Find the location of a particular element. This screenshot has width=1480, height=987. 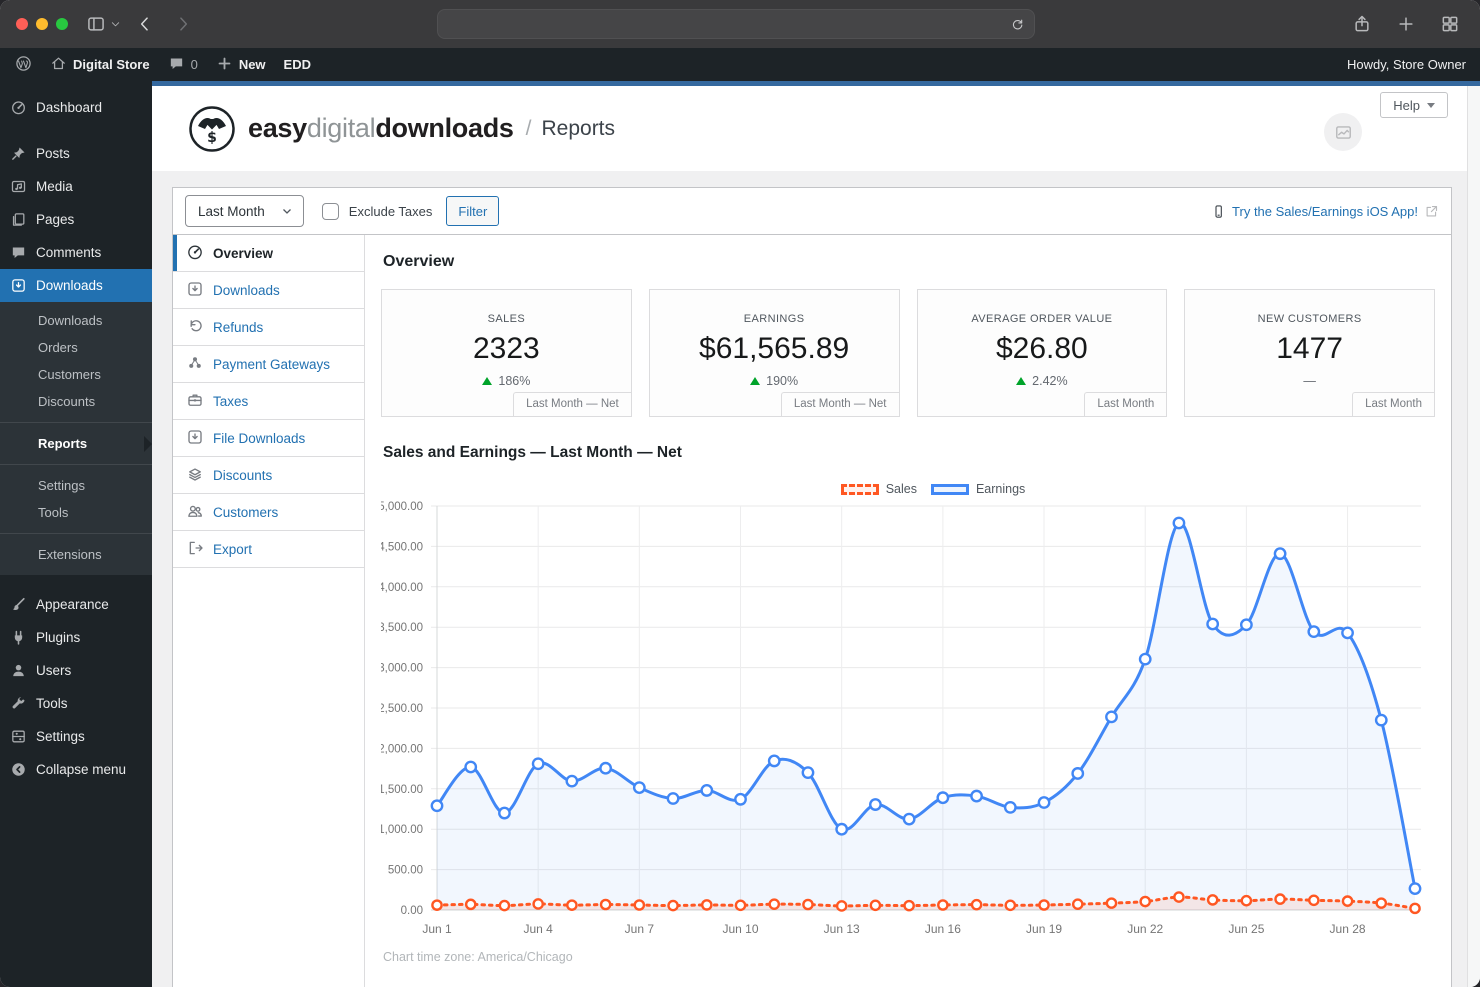

forward-button is located at coordinates (183, 24).